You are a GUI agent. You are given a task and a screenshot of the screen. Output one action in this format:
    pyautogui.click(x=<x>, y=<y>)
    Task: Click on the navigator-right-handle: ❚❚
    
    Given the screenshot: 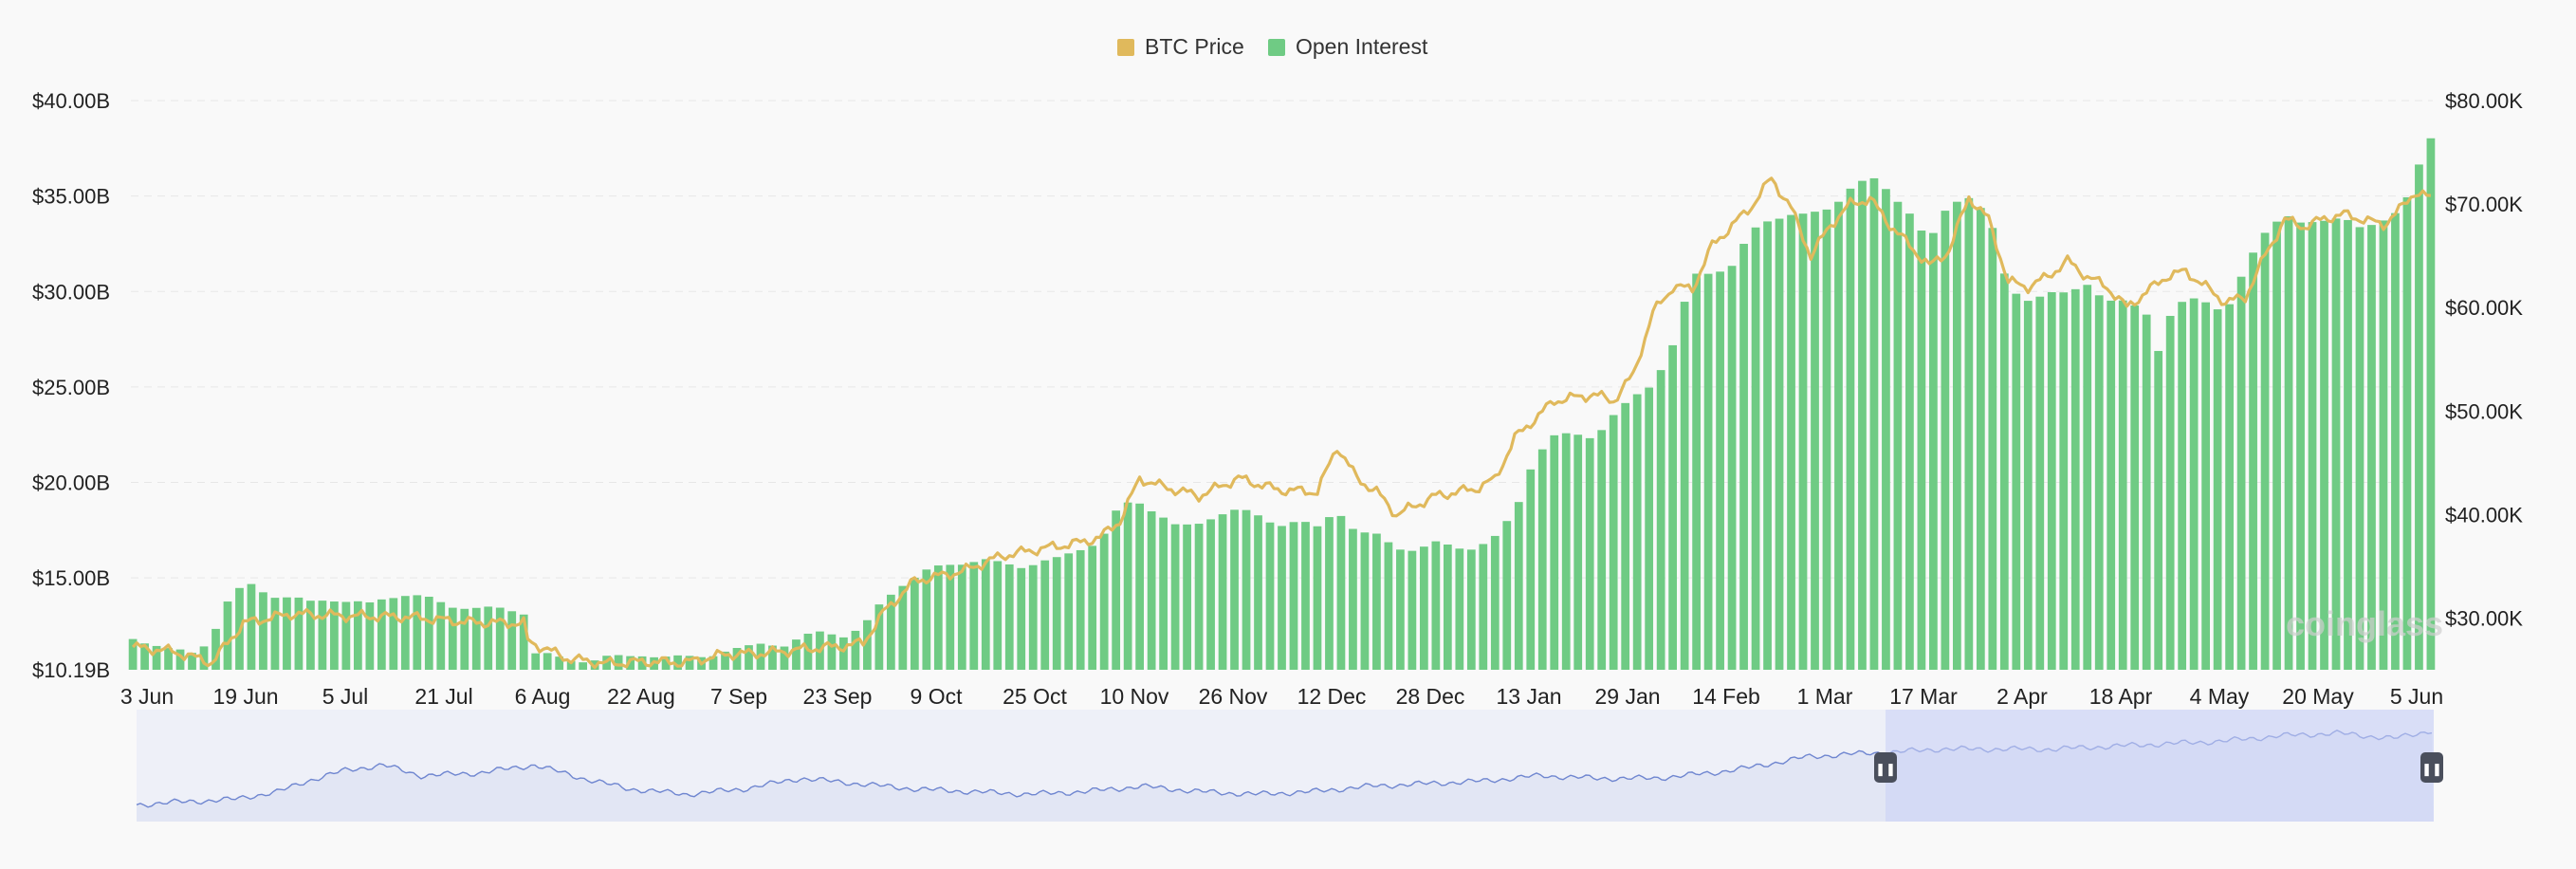 What is the action you would take?
    pyautogui.click(x=2431, y=768)
    